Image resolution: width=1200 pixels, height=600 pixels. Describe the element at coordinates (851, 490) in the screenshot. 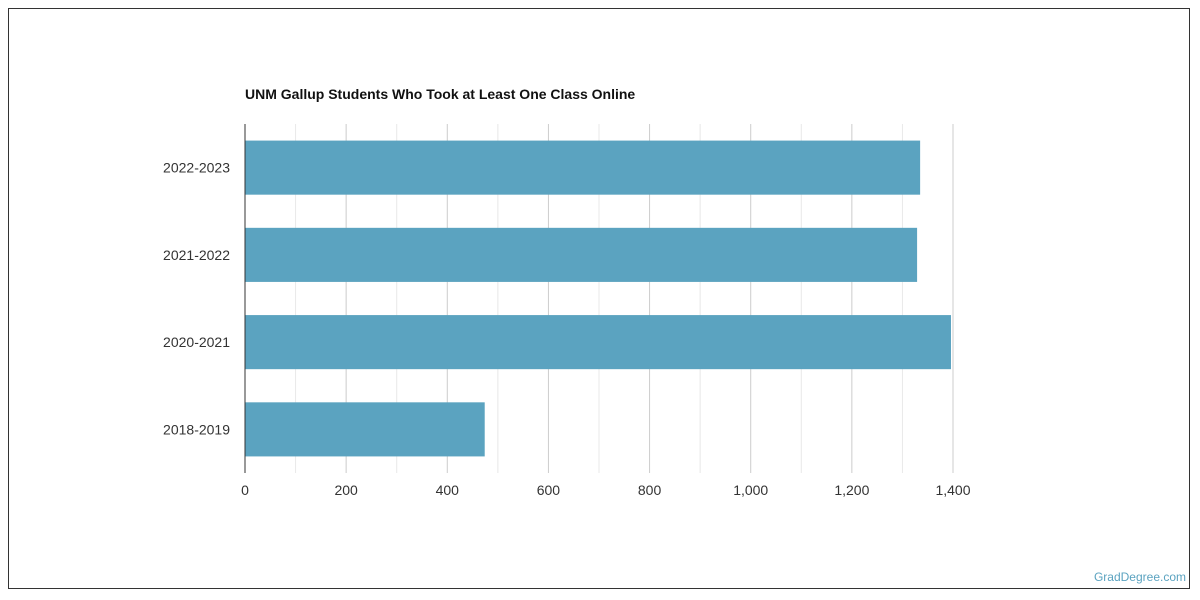

I see `x-tick-label: 1,200` at that location.